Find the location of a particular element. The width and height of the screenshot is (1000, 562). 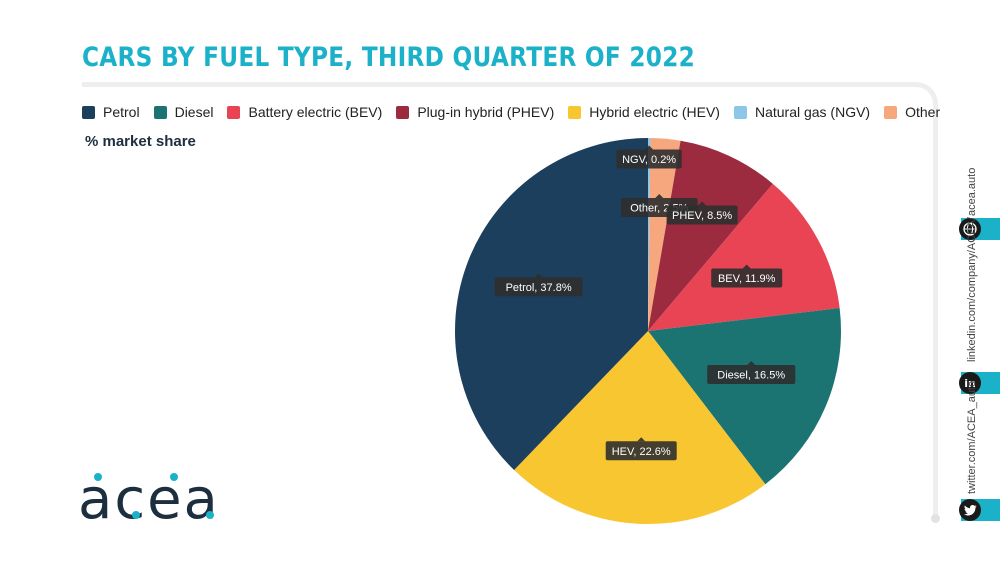

legend-label: Natural gas (NGV) is located at coordinates (812, 112).